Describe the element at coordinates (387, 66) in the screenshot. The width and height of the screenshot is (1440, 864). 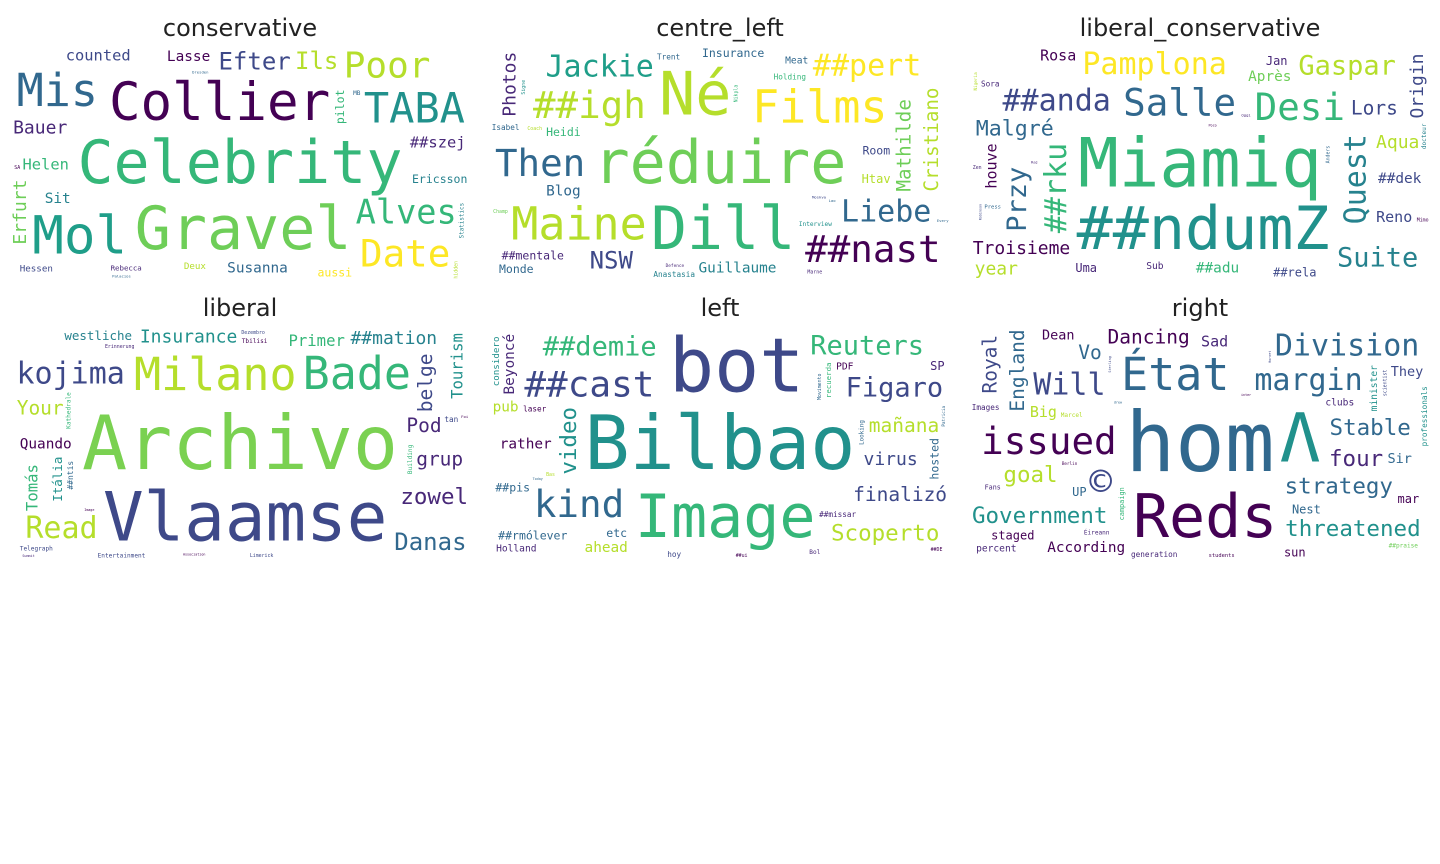
I see `cloud-word: Poor` at that location.